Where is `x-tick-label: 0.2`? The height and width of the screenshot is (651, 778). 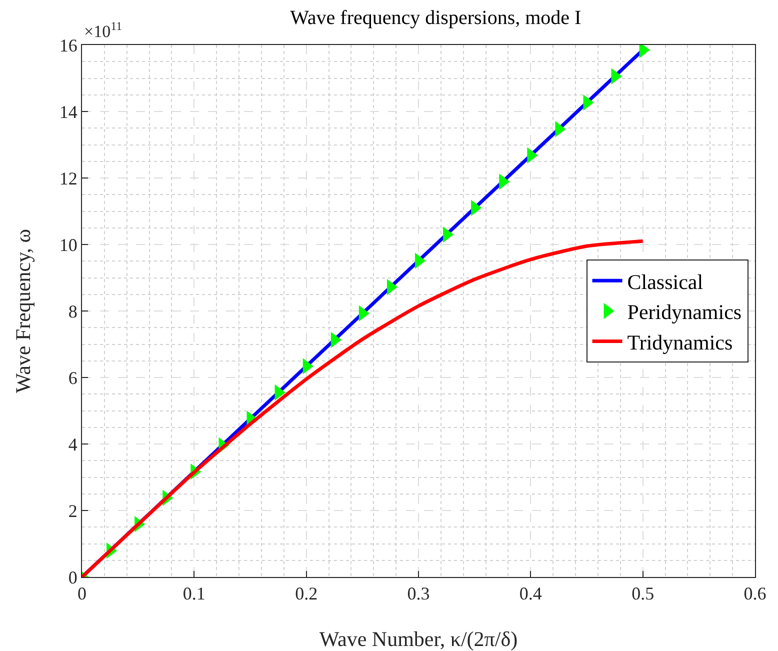
x-tick-label: 0.2 is located at coordinates (306, 594).